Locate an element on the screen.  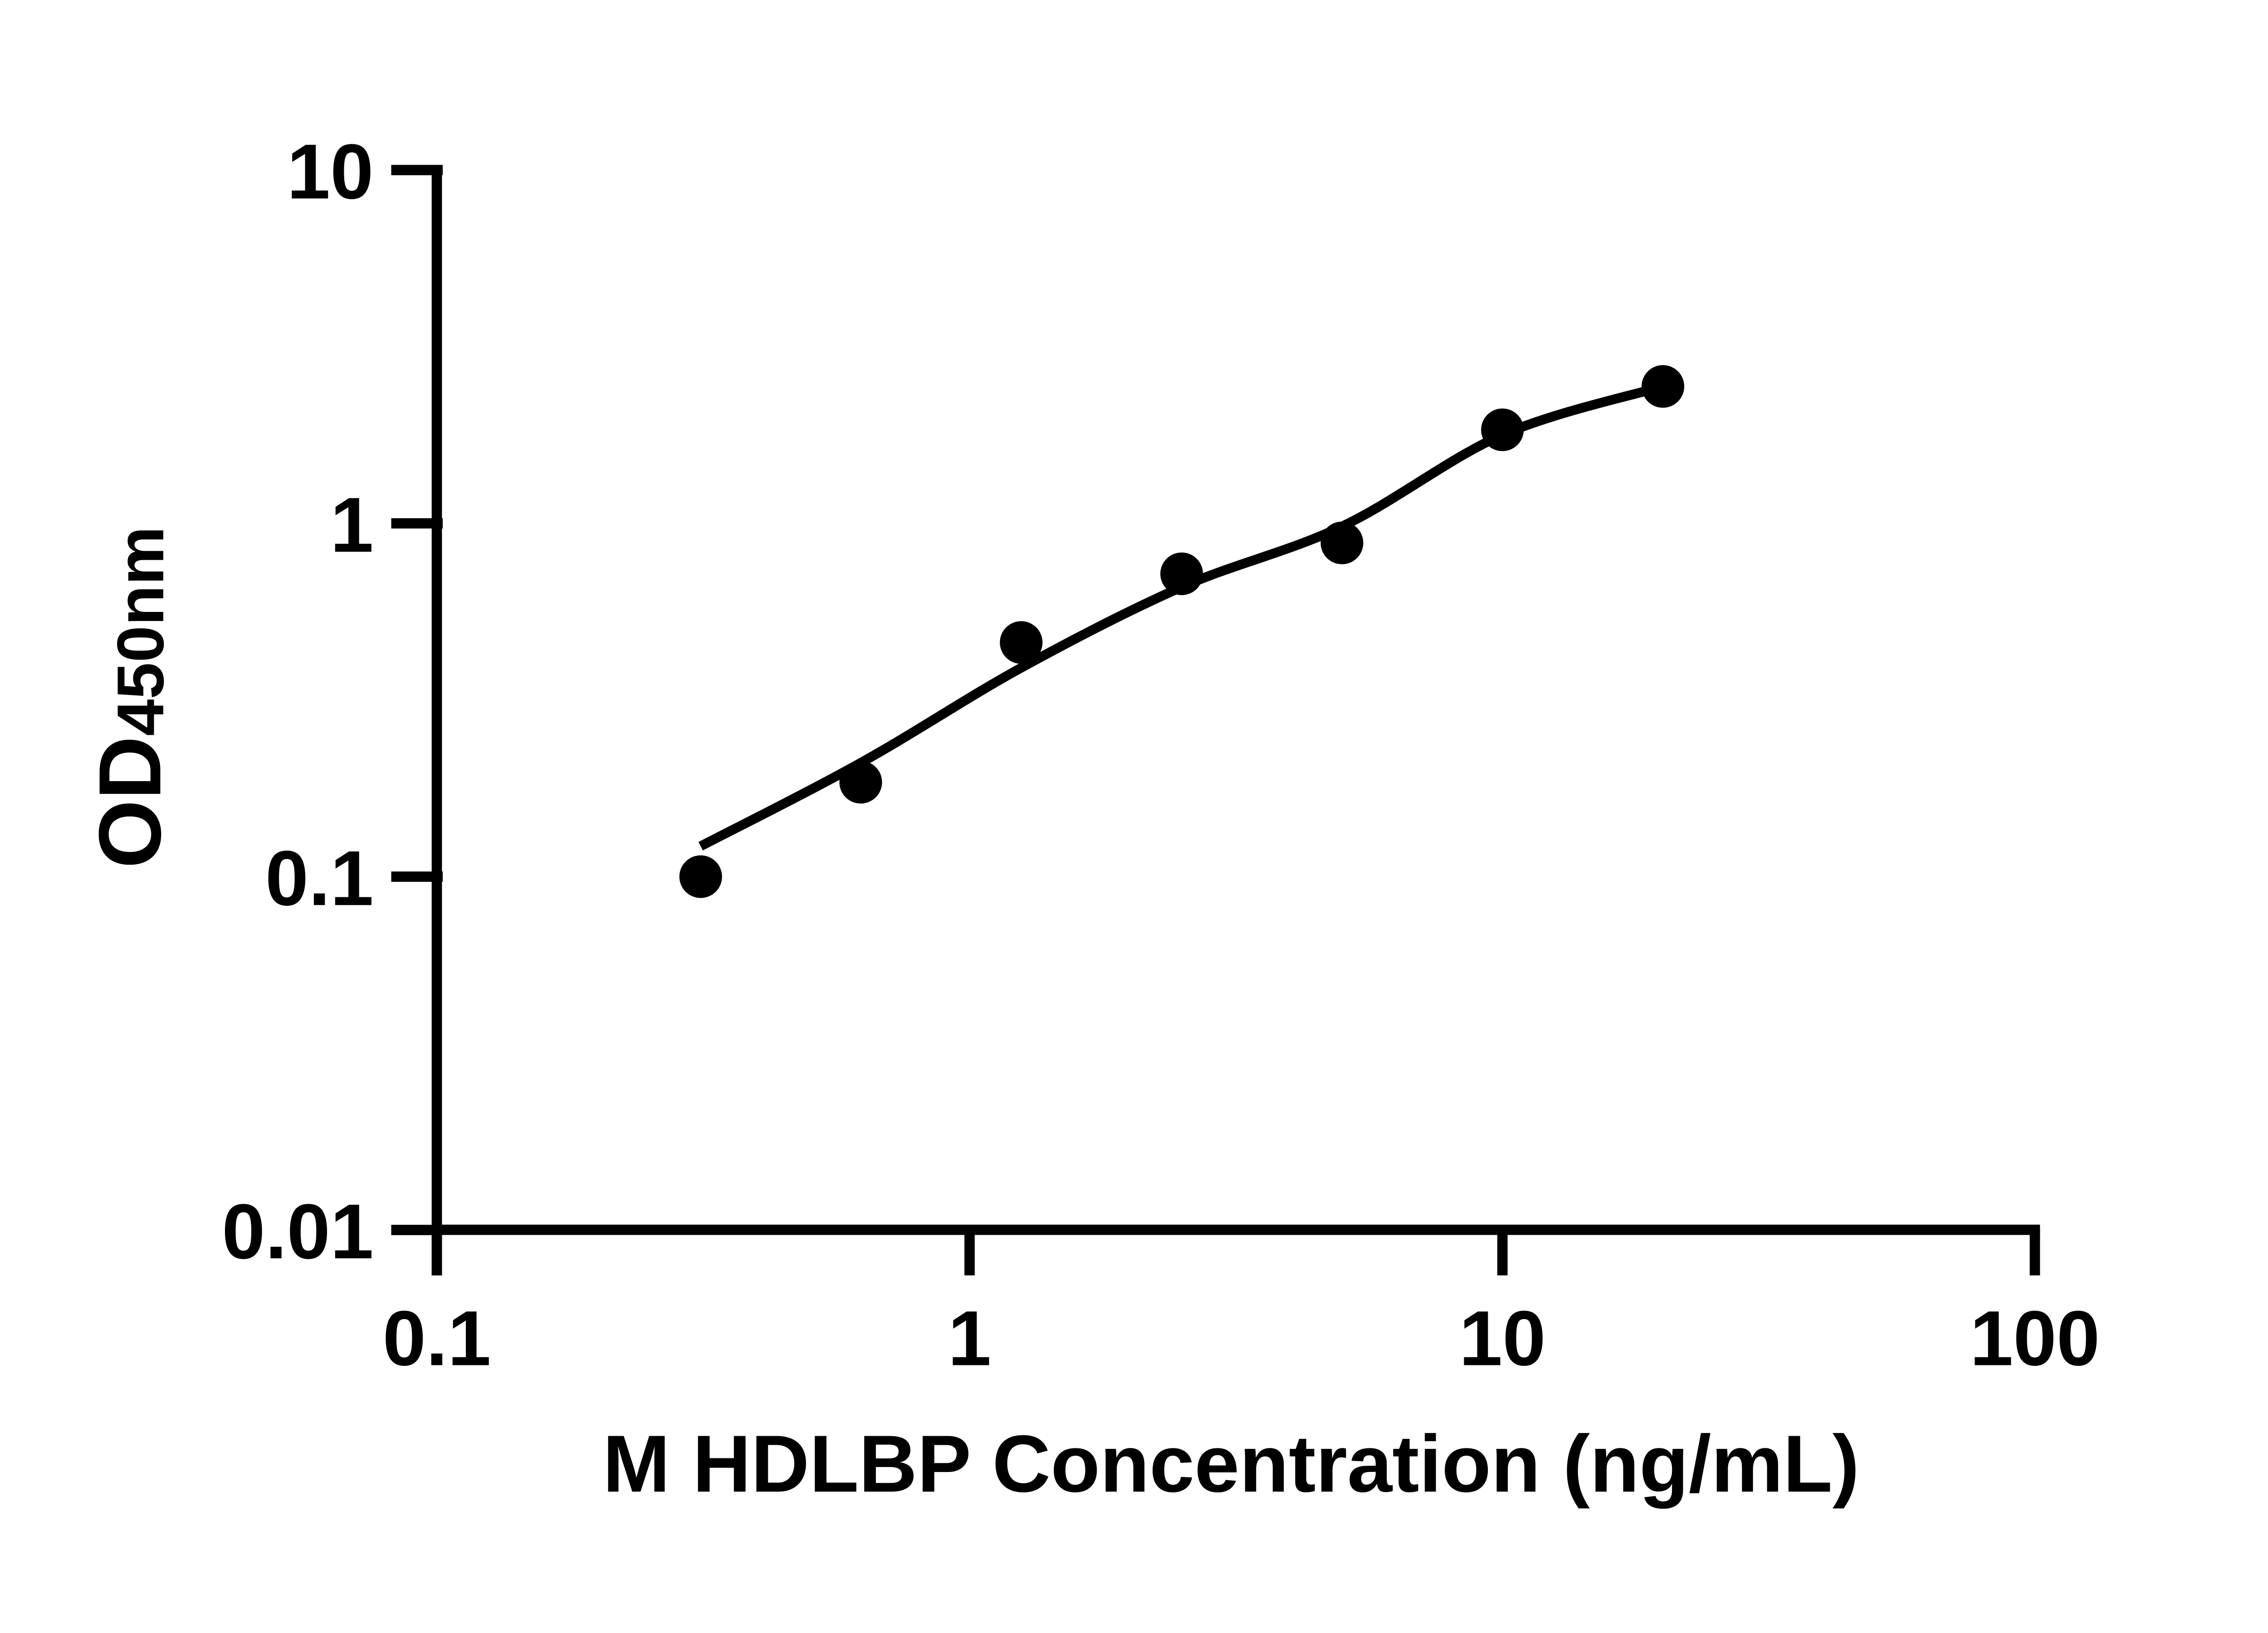
x-axis: 0.1 1 10 100 is located at coordinates (1242, 1303).